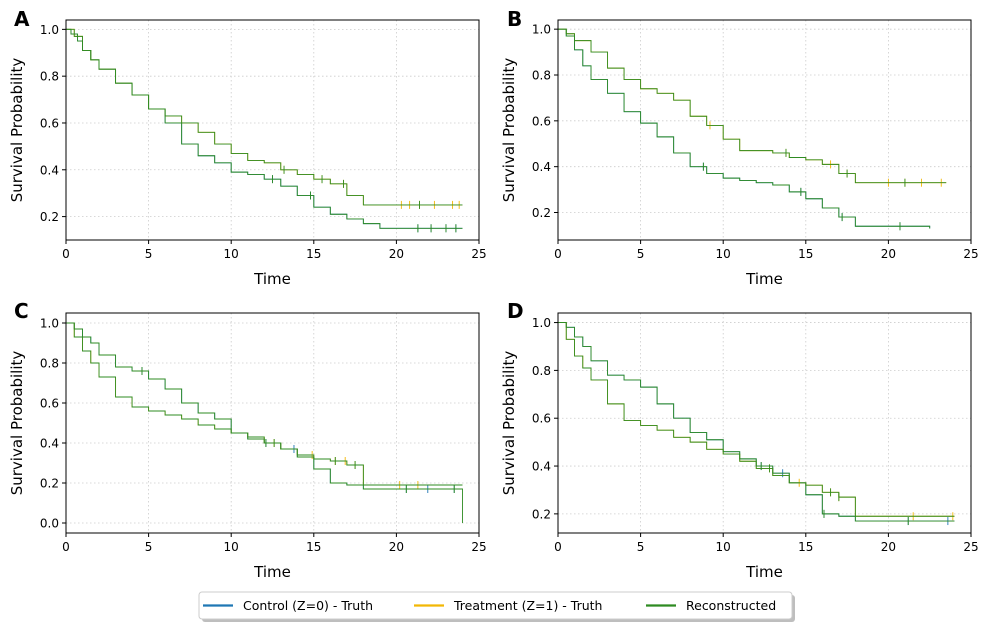  I want to click on panel-letter: C, so click(21, 311).